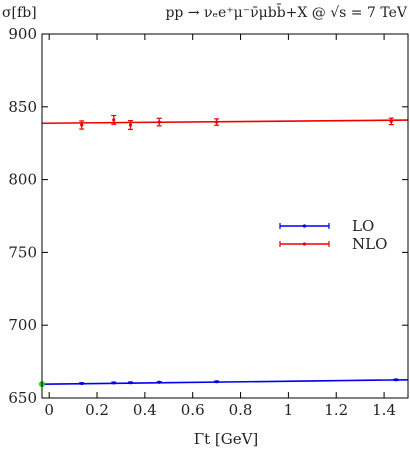 This screenshot has width=410, height=453. Describe the element at coordinates (22, 180) in the screenshot. I see `y-tick-label: 800` at that location.